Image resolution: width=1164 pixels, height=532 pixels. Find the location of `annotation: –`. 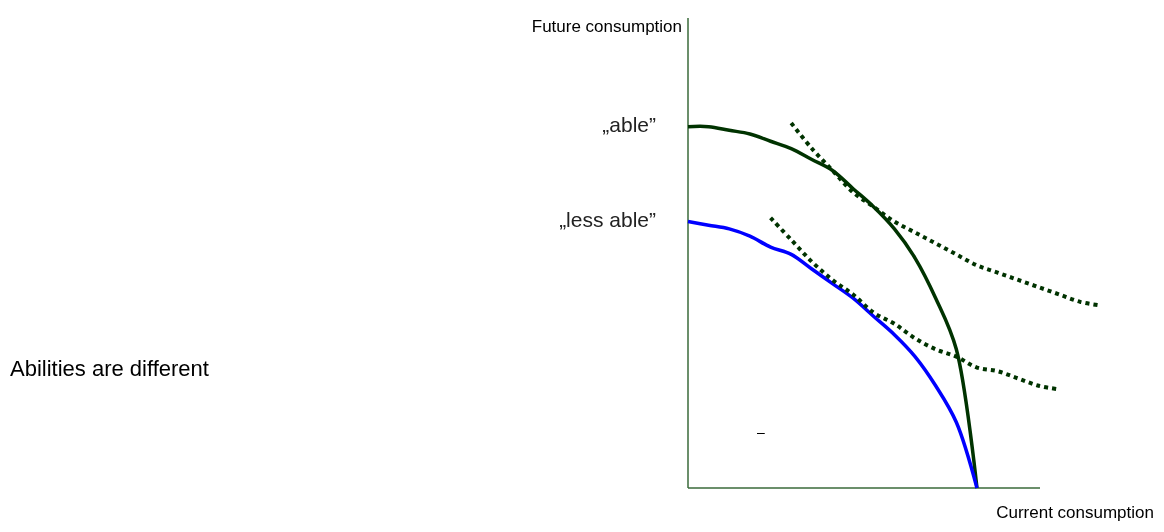

annotation: – is located at coordinates (761, 431).